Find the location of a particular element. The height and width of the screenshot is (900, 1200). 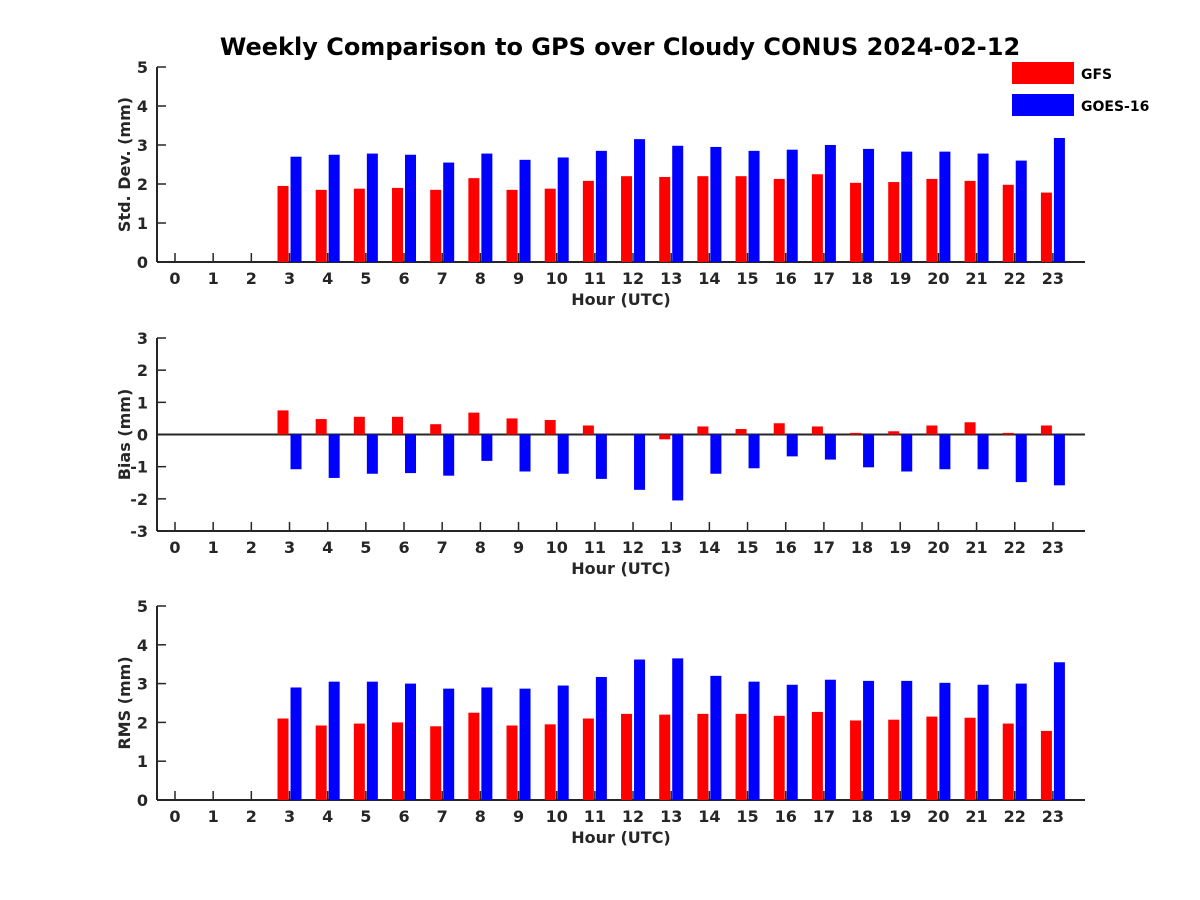

y-tick-label: 5 is located at coordinates (142, 67).